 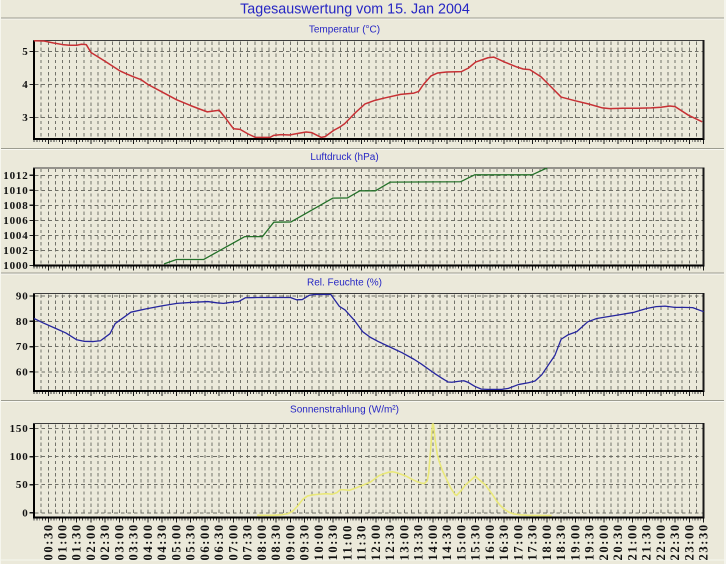 I want to click on svg-text: 1008, so click(x=15, y=206).